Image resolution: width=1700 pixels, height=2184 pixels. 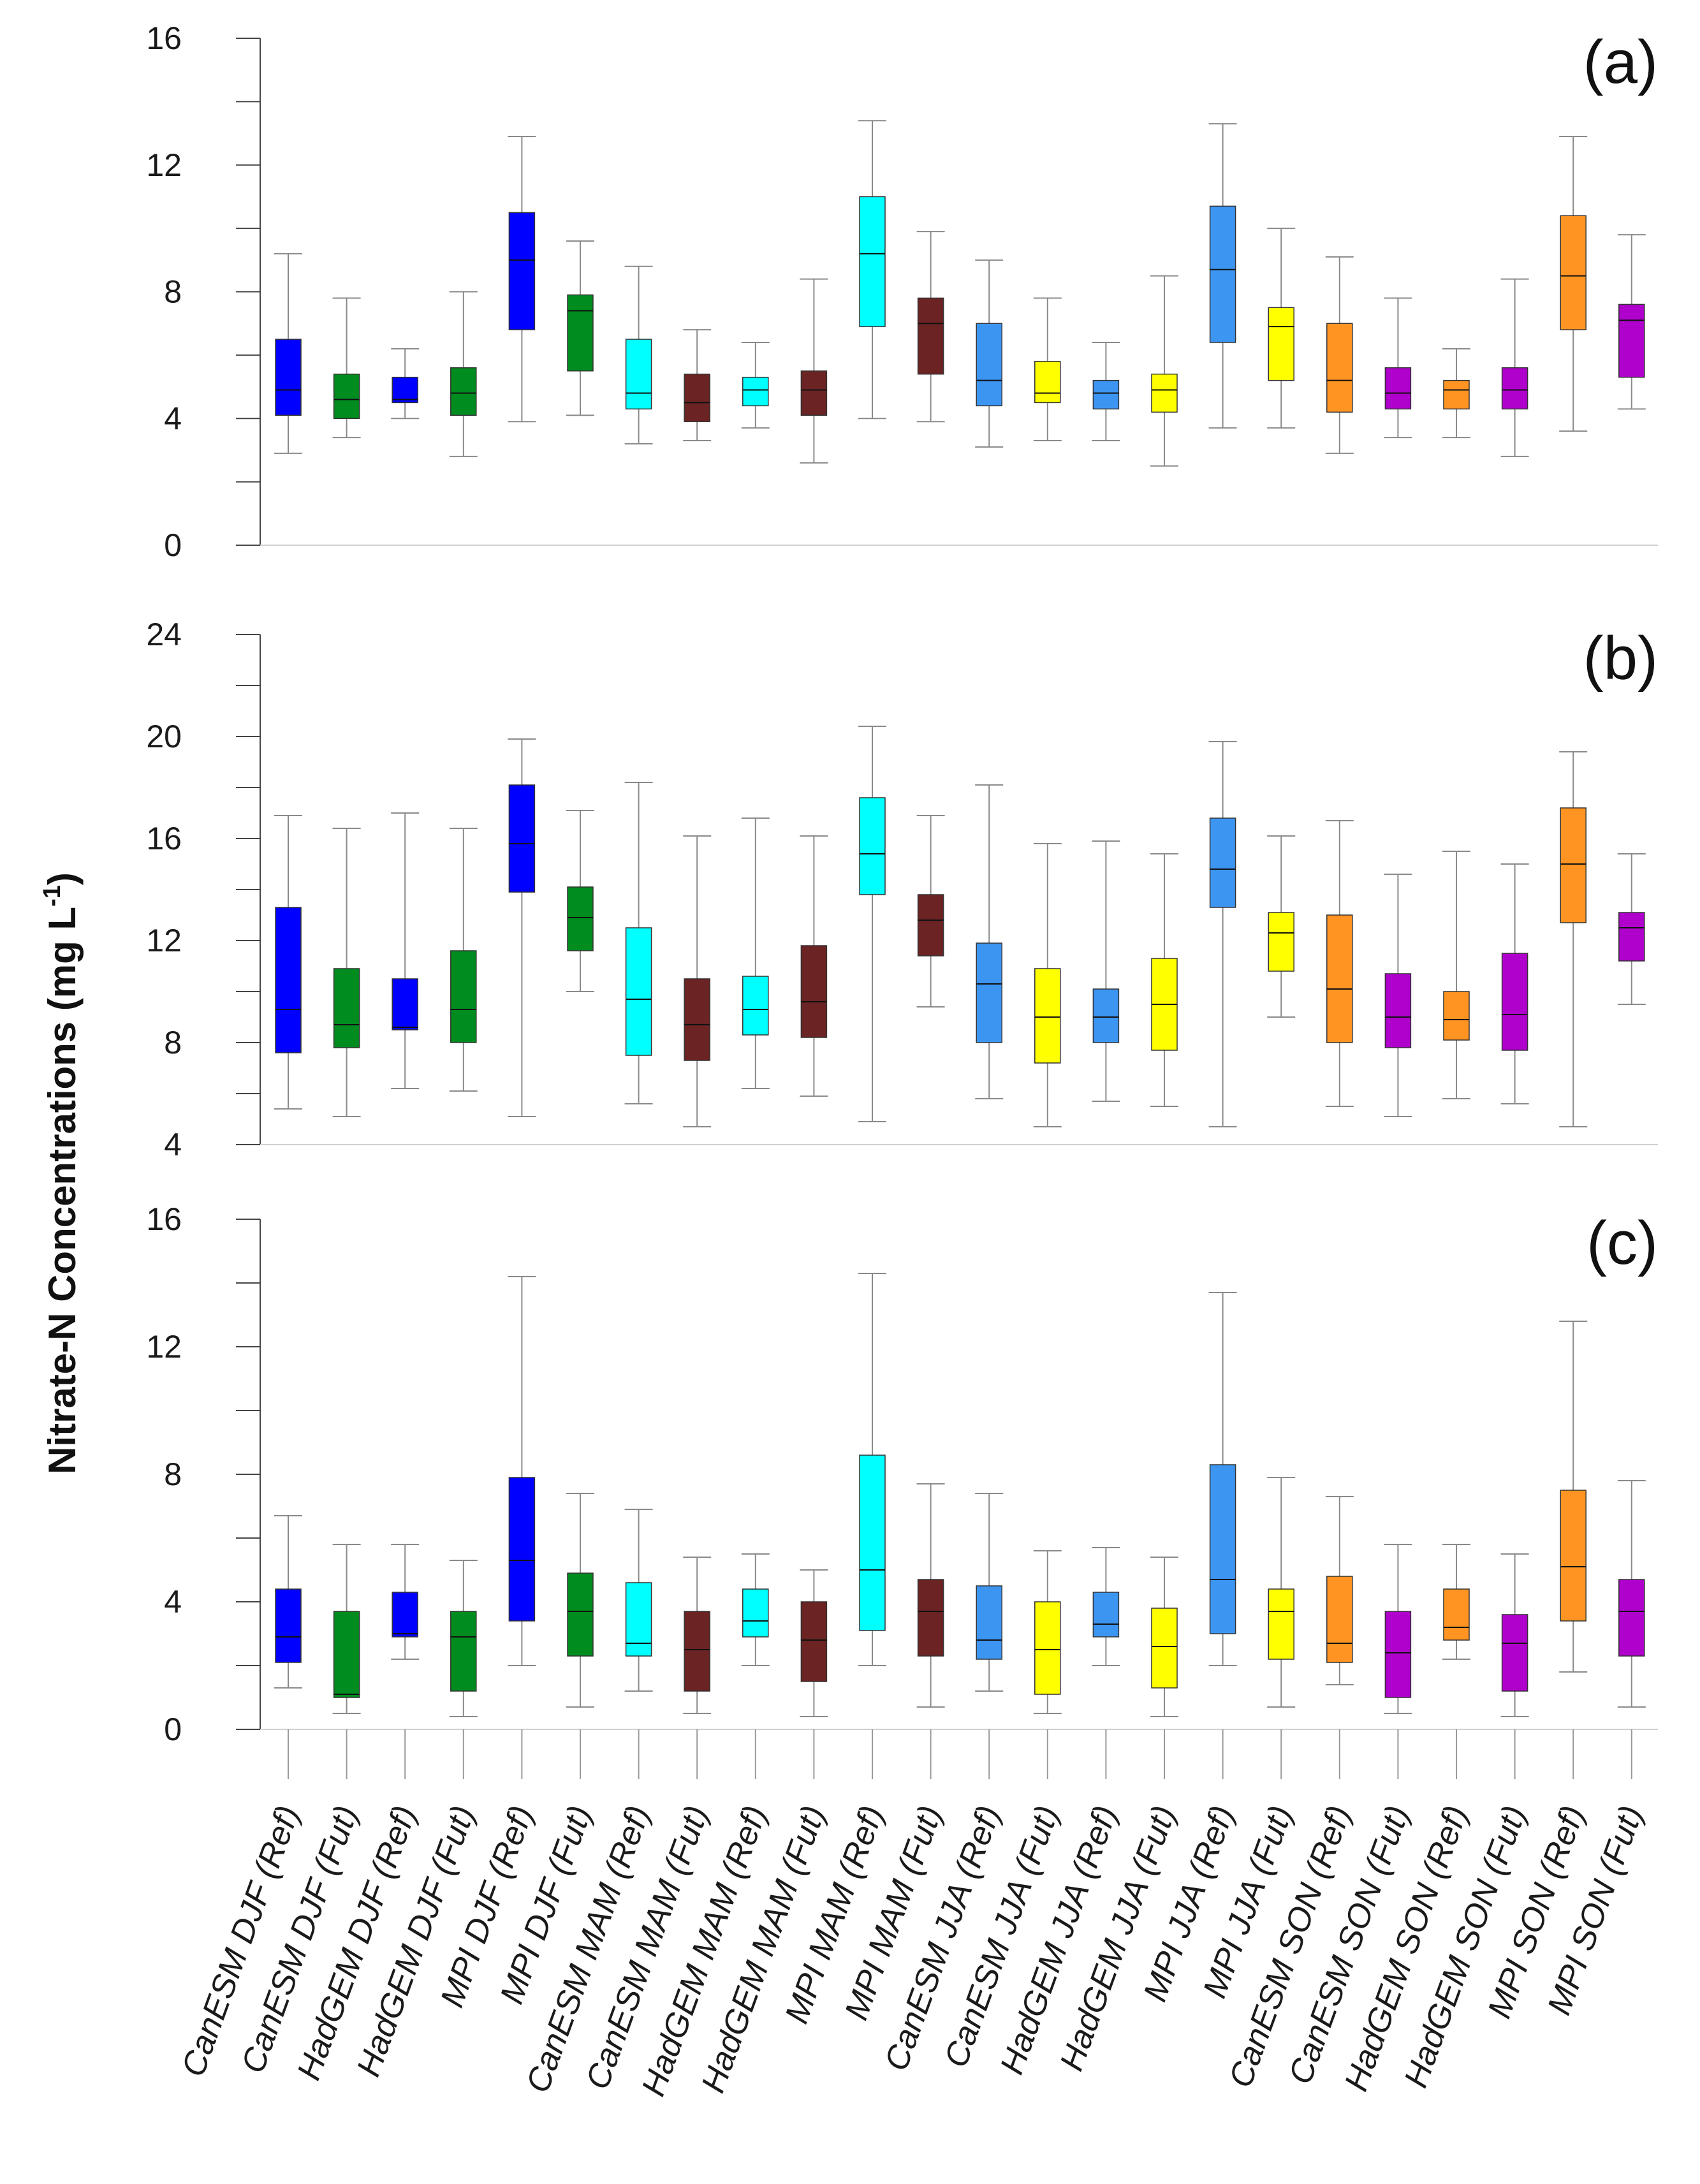 What do you see at coordinates (1620, 658) in the screenshot?
I see `panel-label: (b)` at bounding box center [1620, 658].